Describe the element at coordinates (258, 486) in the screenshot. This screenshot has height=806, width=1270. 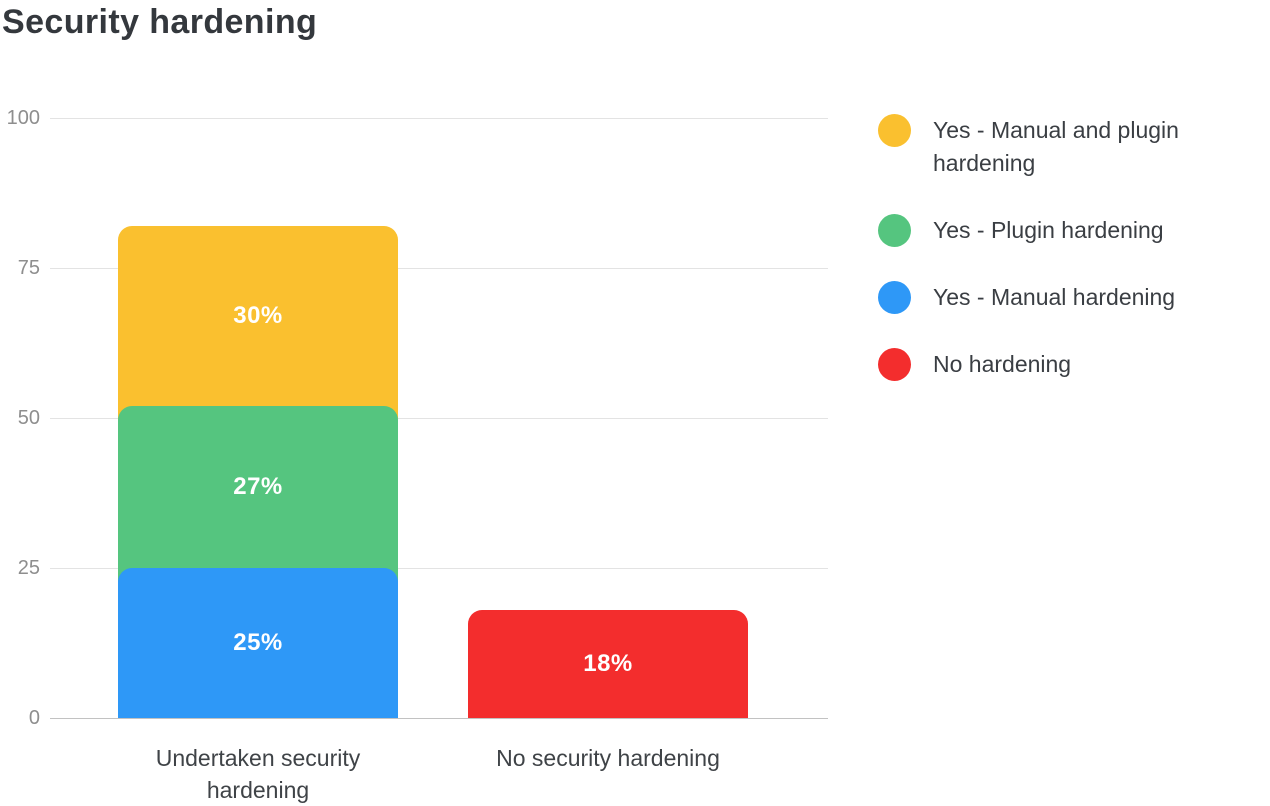
I see `bar-value-label: 27%` at that location.